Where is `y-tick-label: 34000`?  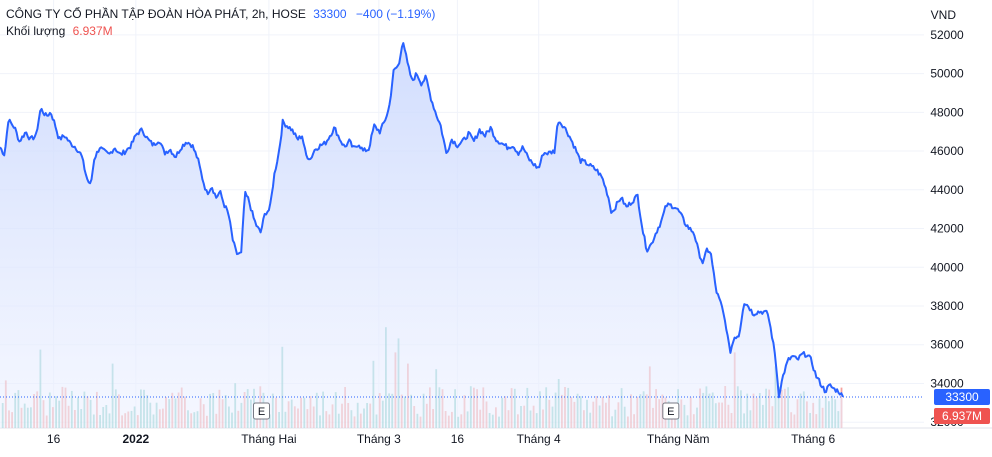
y-tick-label: 34000 is located at coordinates (947, 383).